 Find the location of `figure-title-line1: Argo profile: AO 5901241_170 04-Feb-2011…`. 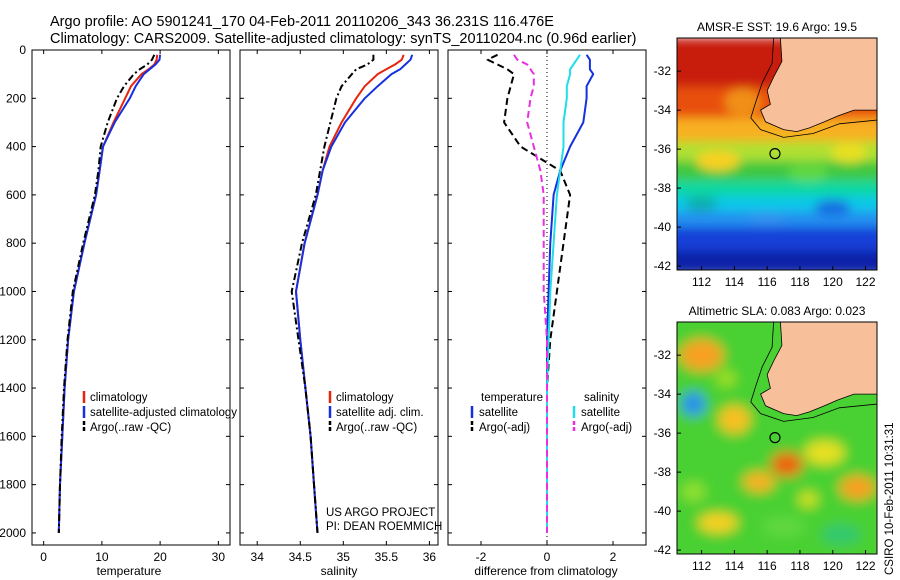

figure-title-line1: Argo profile: AO 5901241_170 04-Feb-2011… is located at coordinates (302, 22).